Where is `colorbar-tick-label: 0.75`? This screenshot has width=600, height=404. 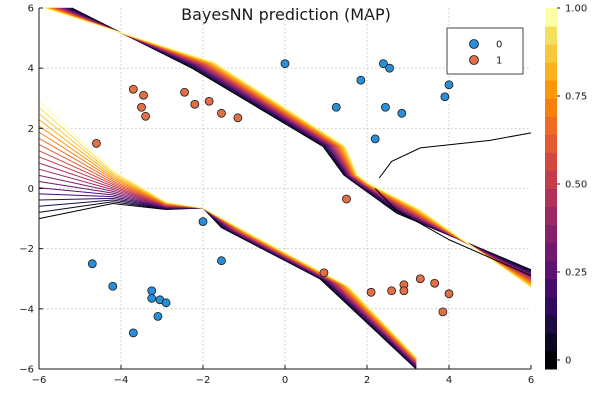 colorbar-tick-label: 0.75 is located at coordinates (576, 96).